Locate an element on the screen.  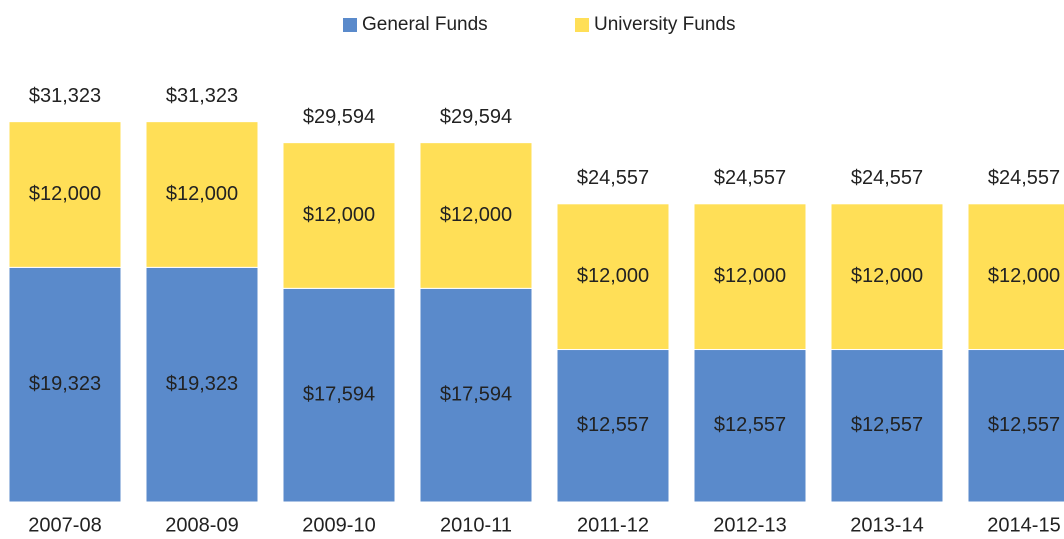
x-tick-label: 2013-14 is located at coordinates (886, 525).